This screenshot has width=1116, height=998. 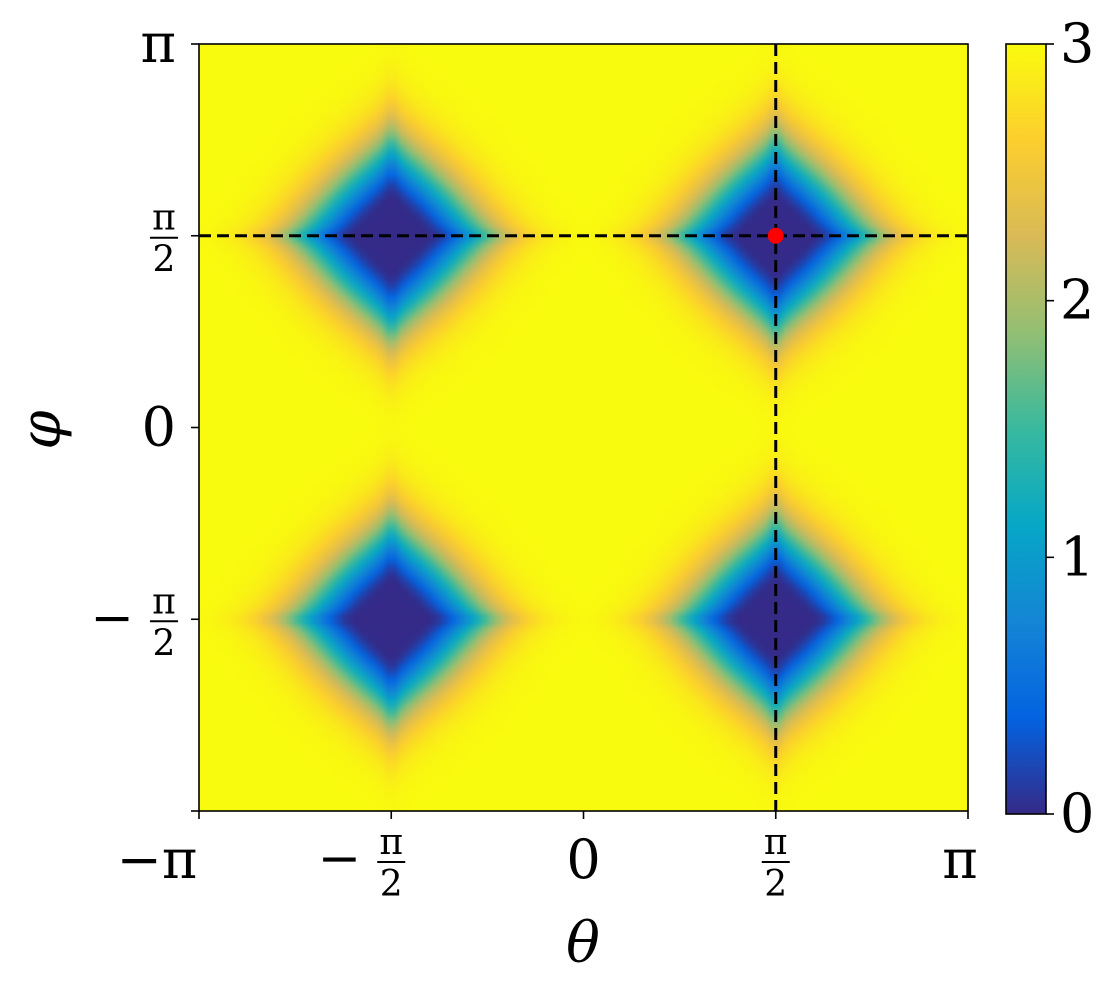 What do you see at coordinates (583, 859) in the screenshot?
I see `x-tick-label: 0` at bounding box center [583, 859].